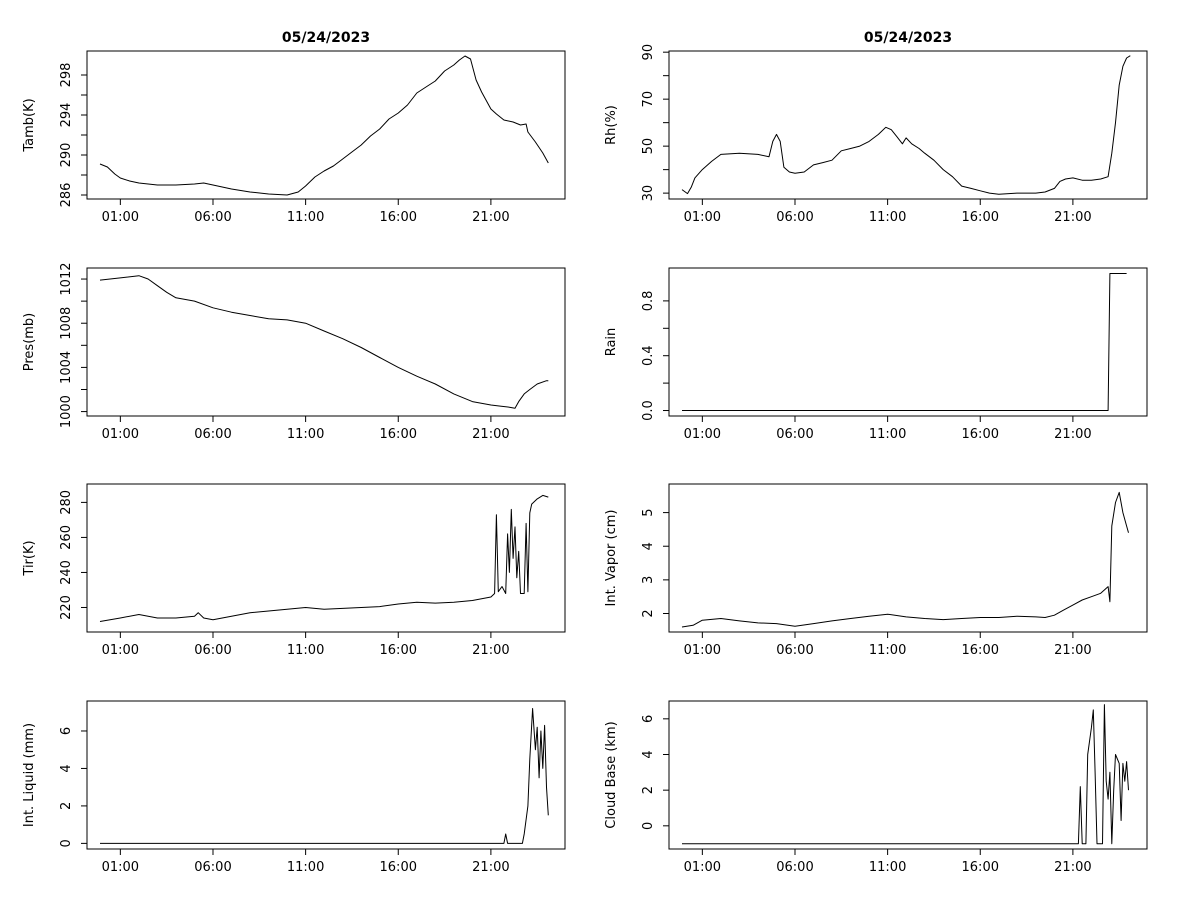 This screenshot has width=1200, height=900. I want to click on y-tick-label: 220, so click(66, 607).